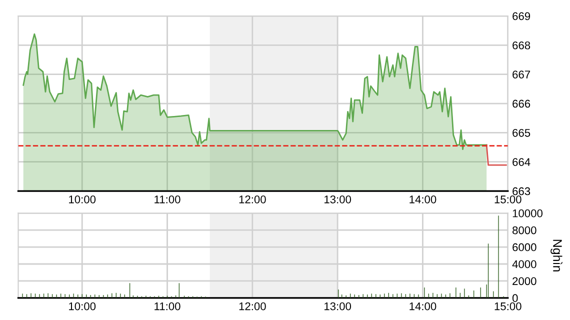 This screenshot has height=320, width=570. Describe the element at coordinates (524, 281) in the screenshot. I see `y-tick-label: 2000` at that location.